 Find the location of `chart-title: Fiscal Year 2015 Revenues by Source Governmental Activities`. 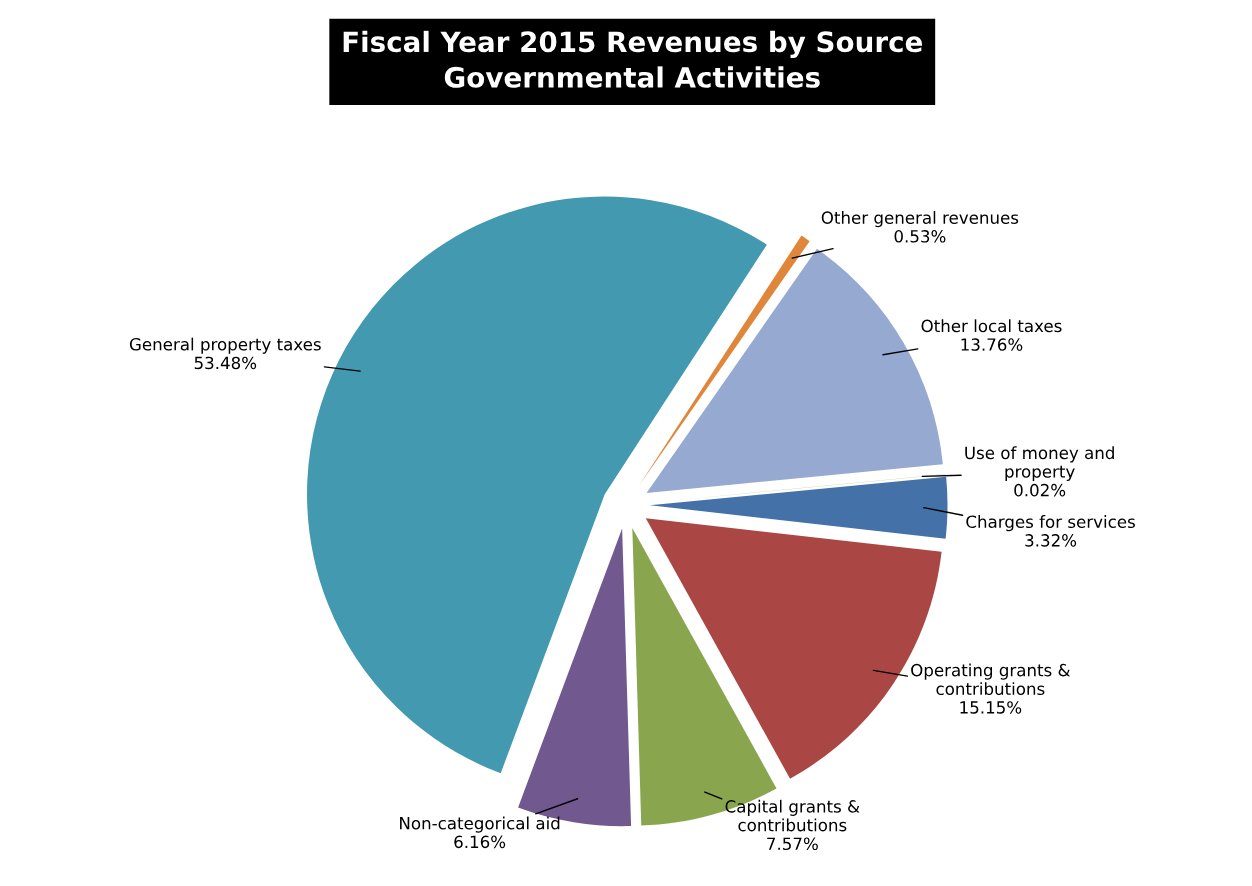

chart-title: Fiscal Year 2015 Revenues by Source Governmental Activities is located at coordinates (633, 59).